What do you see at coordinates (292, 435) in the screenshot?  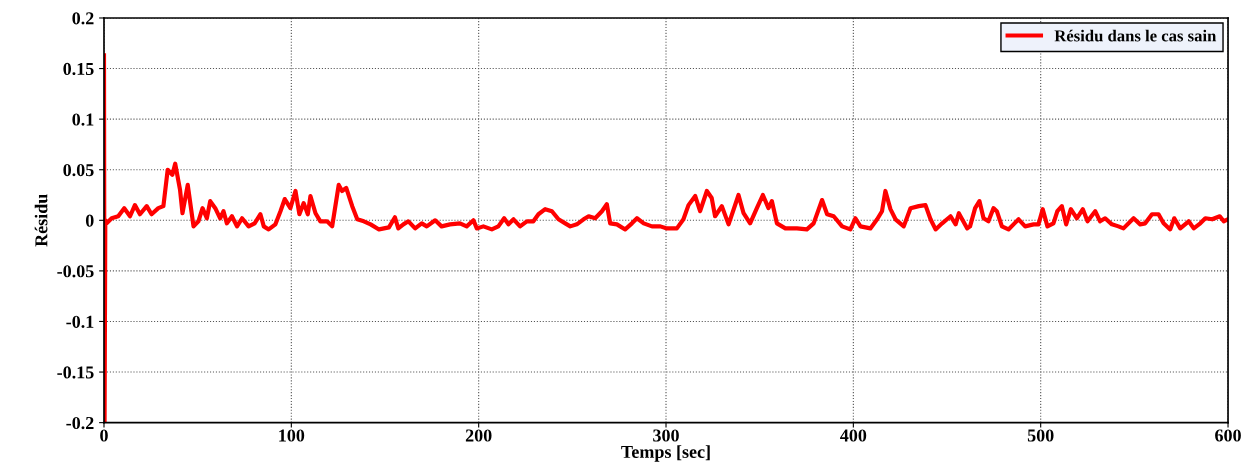 I see `x-tick-label: 100` at bounding box center [292, 435].